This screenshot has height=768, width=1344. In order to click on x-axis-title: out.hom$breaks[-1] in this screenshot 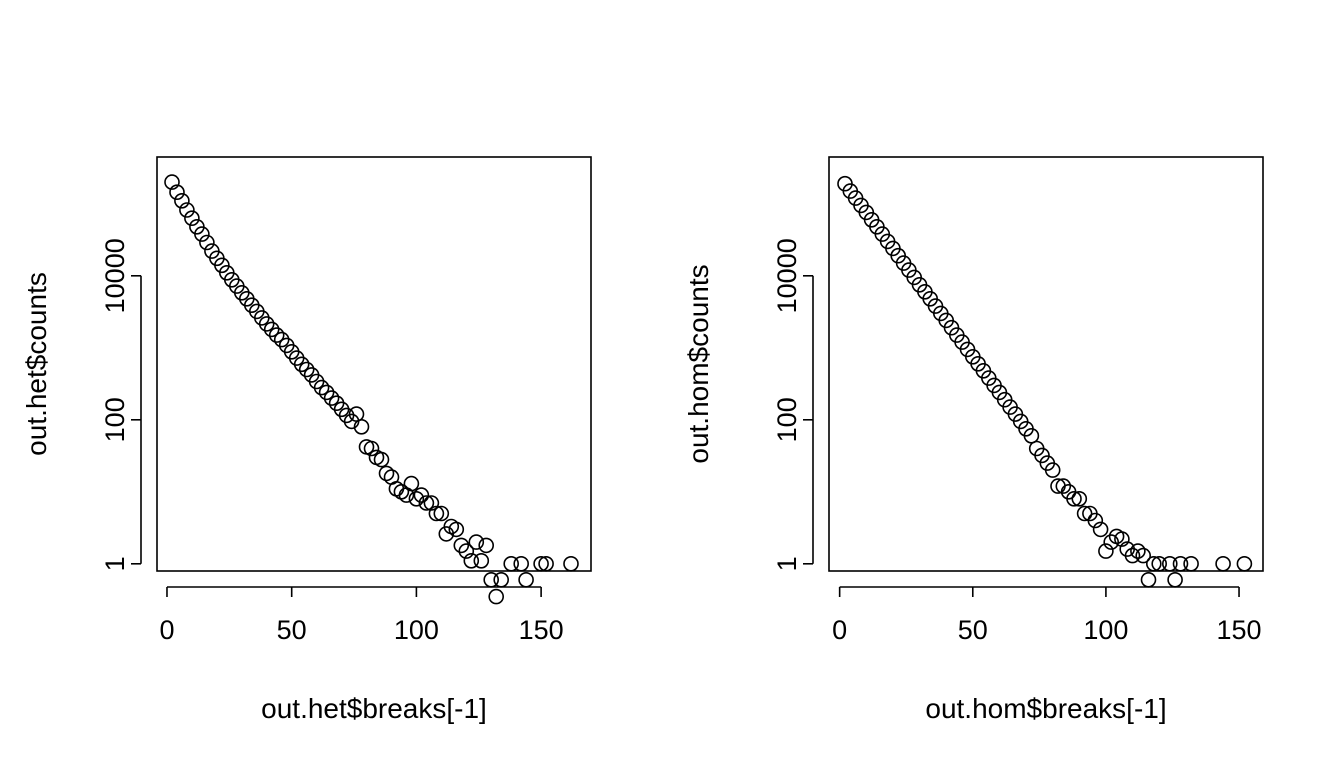, I will do `click(1045, 708)`.